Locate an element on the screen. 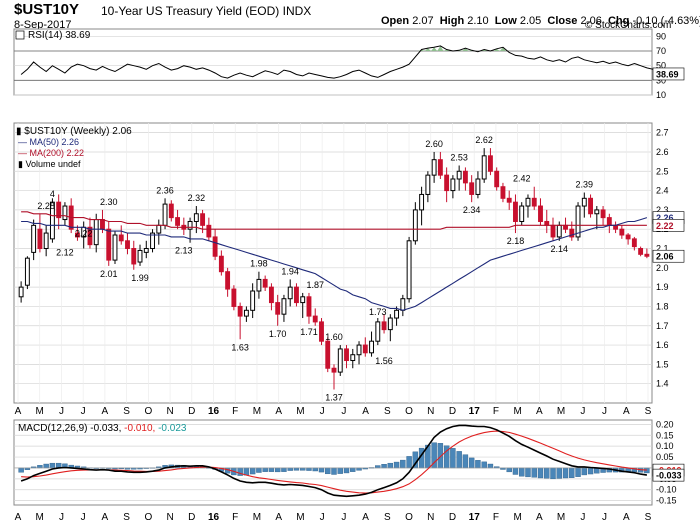  rsi-value-tag-text: 38.69 is located at coordinates (667, 74).